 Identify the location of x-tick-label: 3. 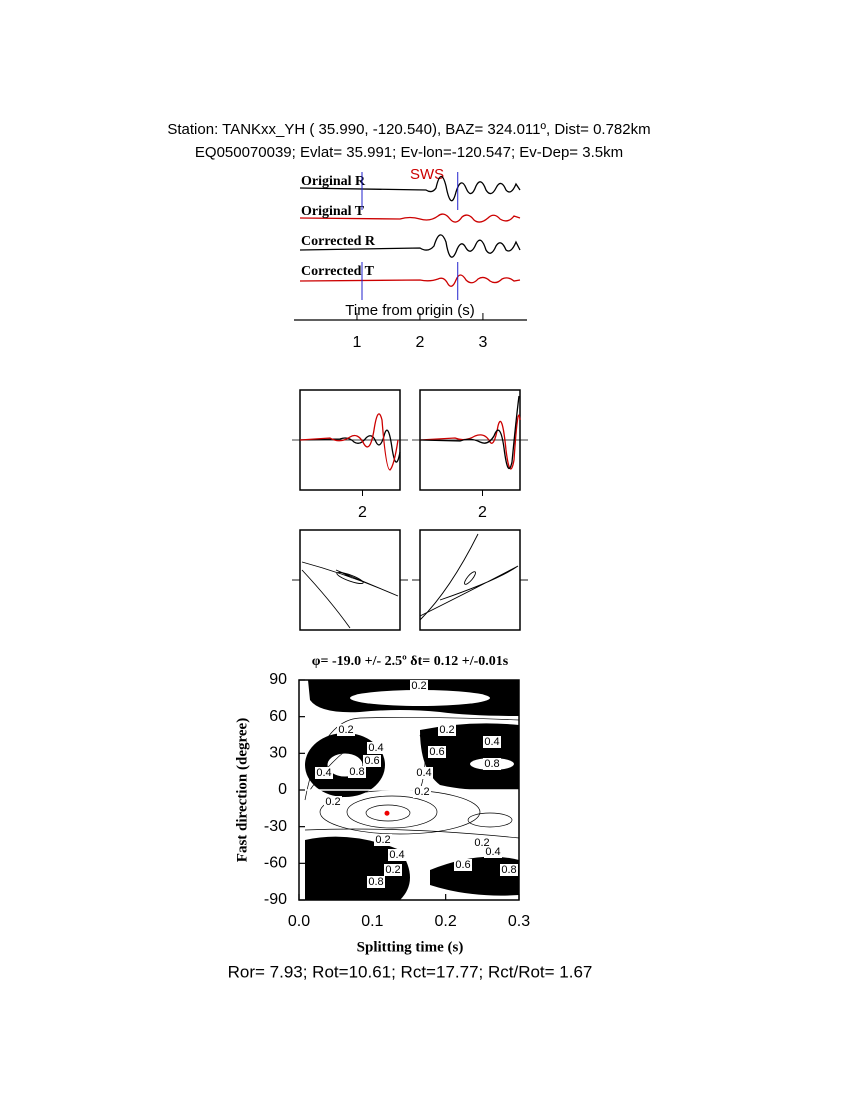
(482, 342).